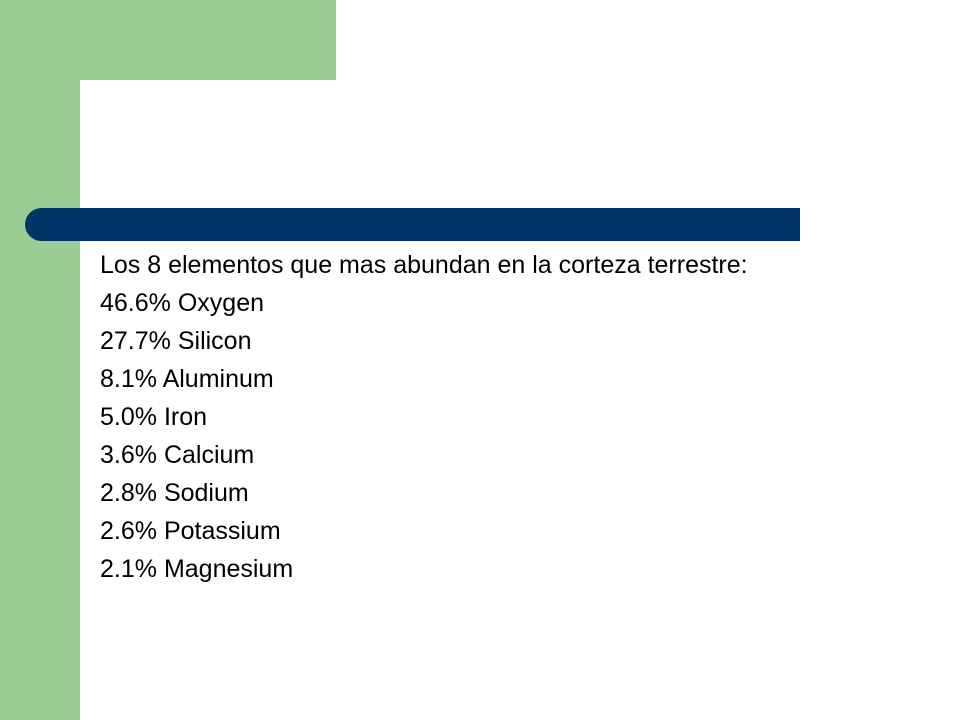 Image resolution: width=960 pixels, height=720 pixels. What do you see at coordinates (128, 455) in the screenshot?
I see `element-percent: 3.6%` at bounding box center [128, 455].